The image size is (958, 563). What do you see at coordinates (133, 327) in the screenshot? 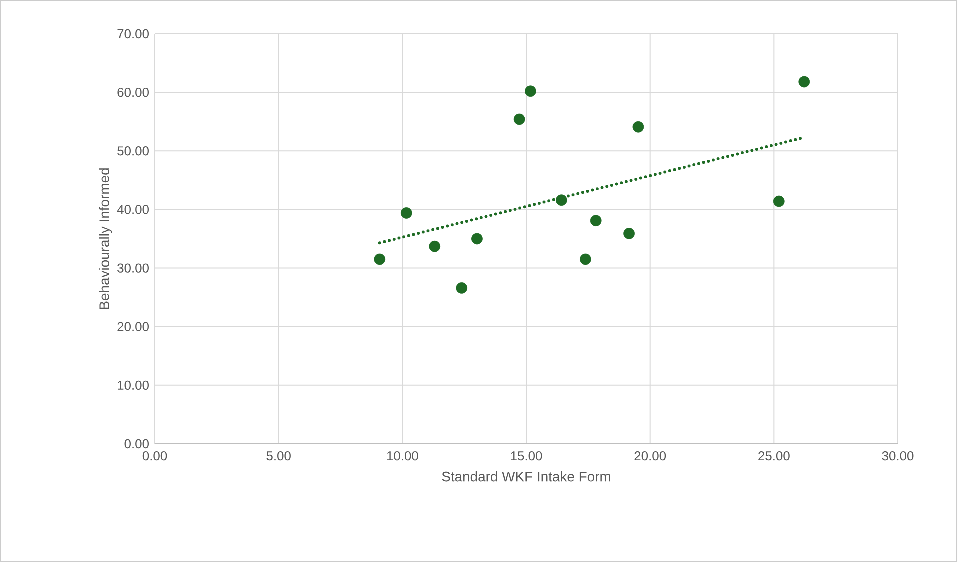
I see `y-tick-label: 20.00` at bounding box center [133, 327].